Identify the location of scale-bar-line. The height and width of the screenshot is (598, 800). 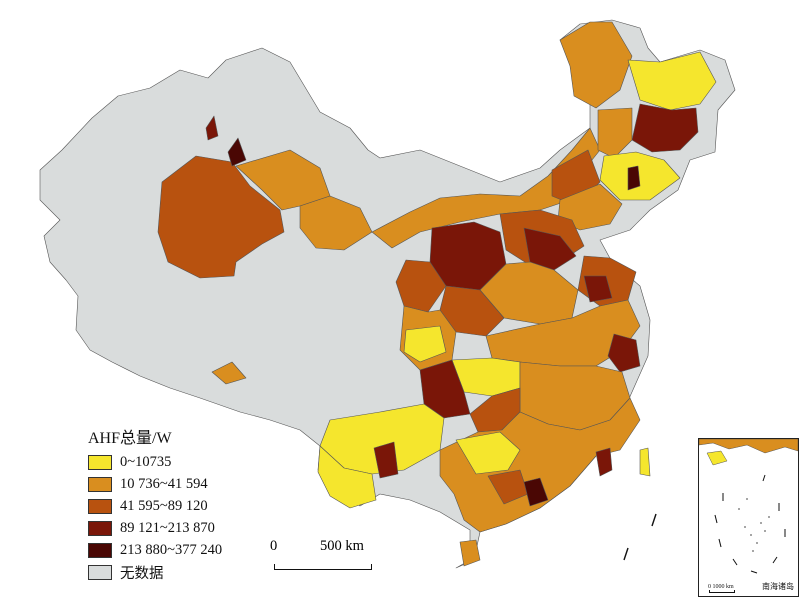
(323, 567).